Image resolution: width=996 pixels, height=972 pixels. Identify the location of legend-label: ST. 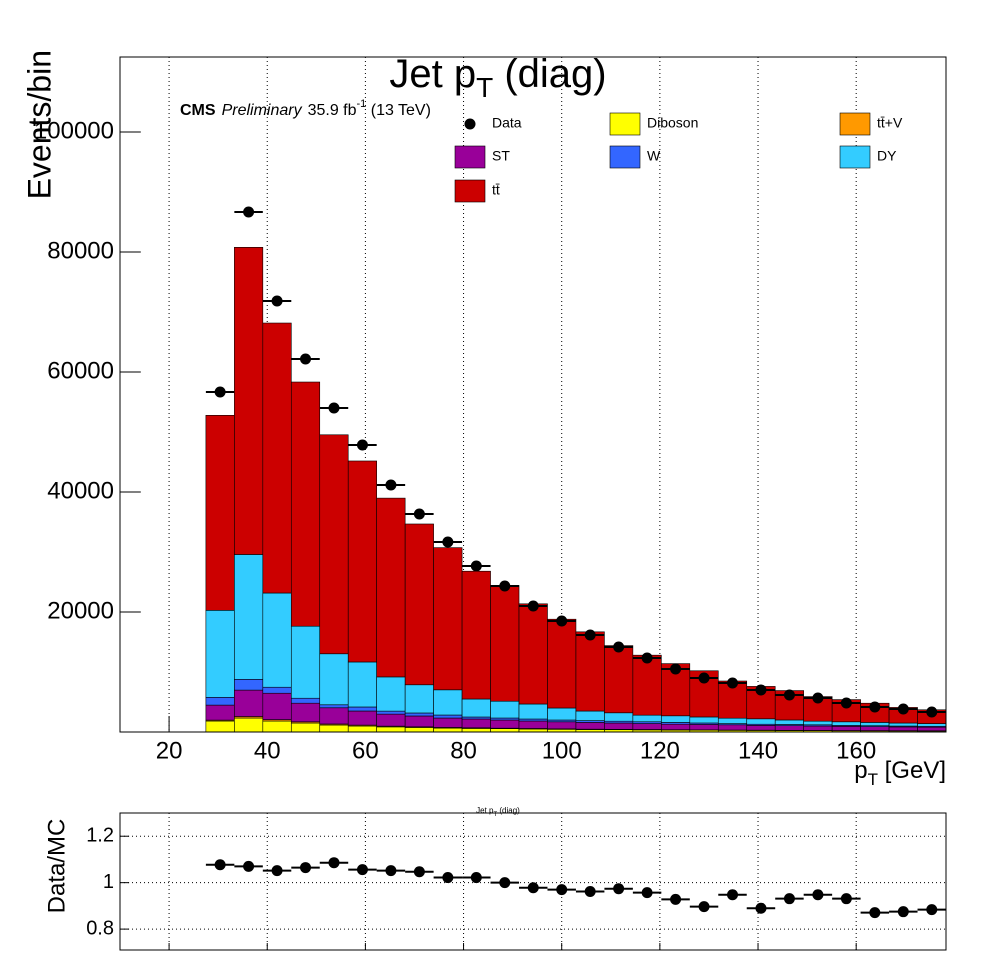
(501, 156).